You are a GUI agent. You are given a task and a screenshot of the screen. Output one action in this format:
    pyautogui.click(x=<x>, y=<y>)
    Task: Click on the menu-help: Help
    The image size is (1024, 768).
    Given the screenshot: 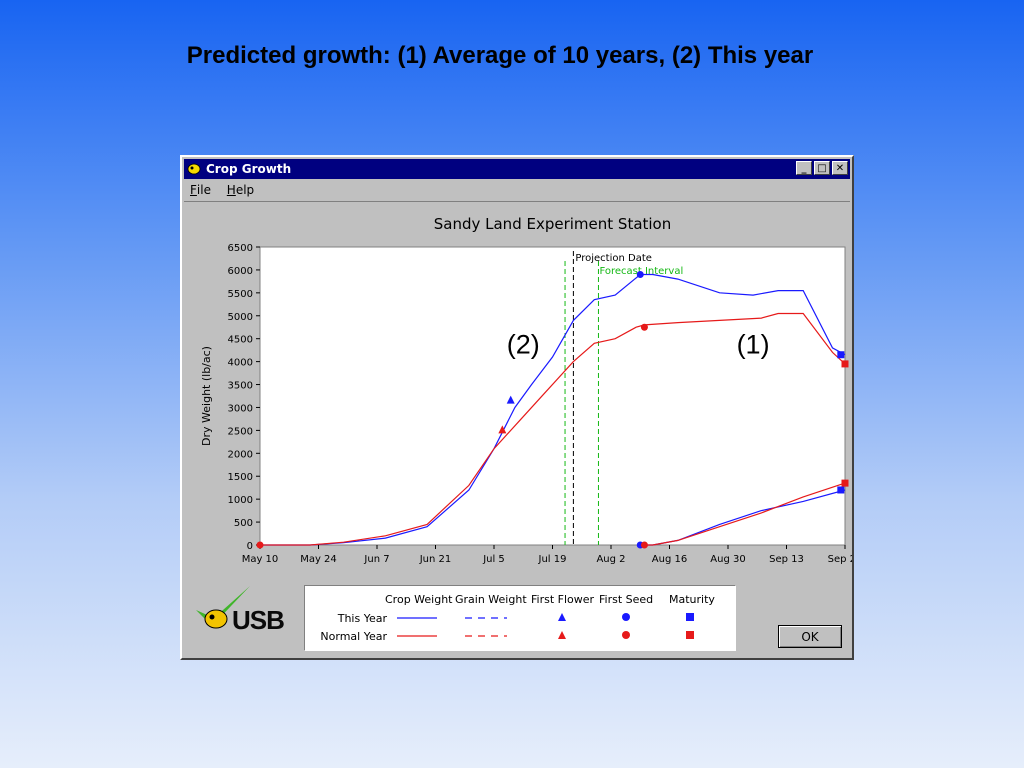 What is the action you would take?
    pyautogui.click(x=240, y=190)
    